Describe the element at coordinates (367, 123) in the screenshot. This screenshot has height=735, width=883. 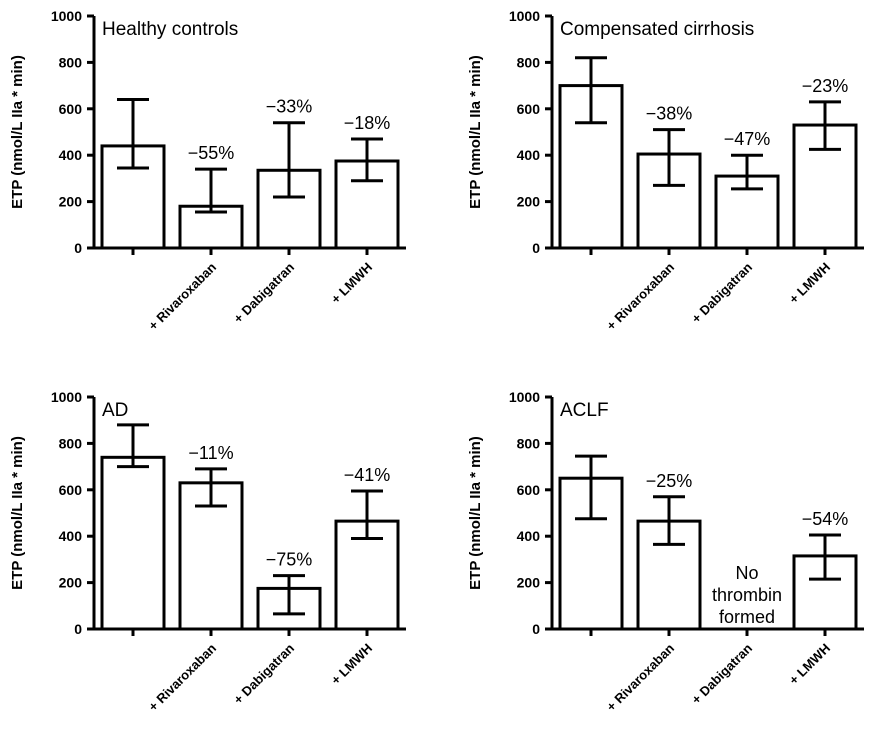
I see `percent-change-label: −18%` at that location.